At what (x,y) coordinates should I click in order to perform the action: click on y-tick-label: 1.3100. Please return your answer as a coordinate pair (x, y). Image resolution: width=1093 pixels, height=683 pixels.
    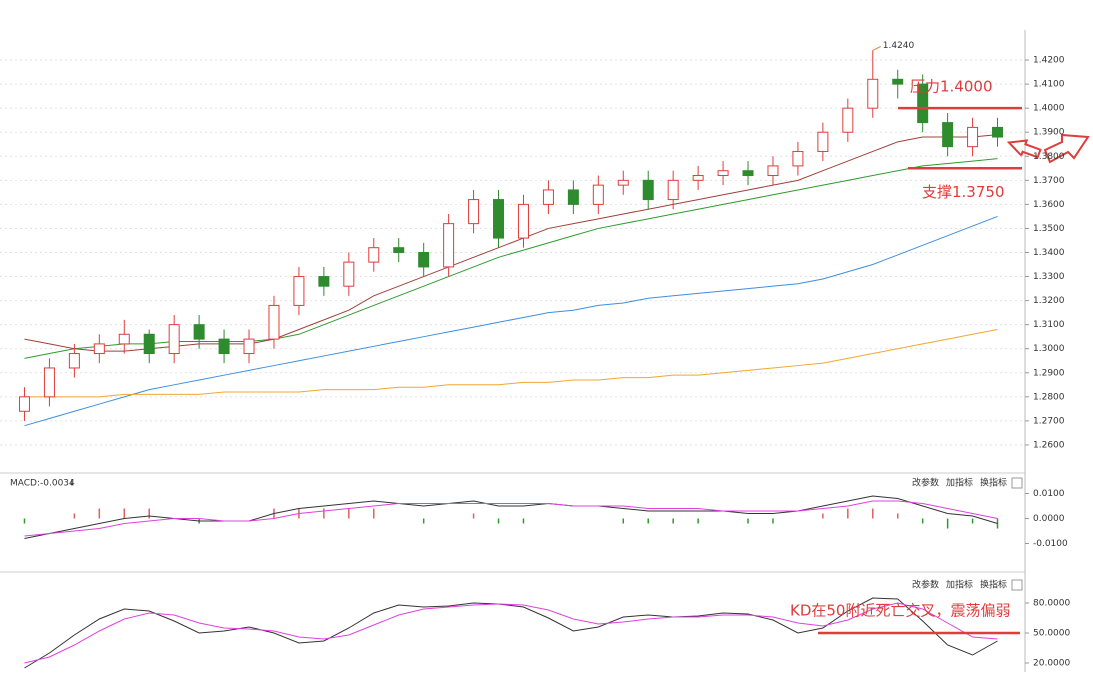
    Looking at the image, I should click on (1049, 325).